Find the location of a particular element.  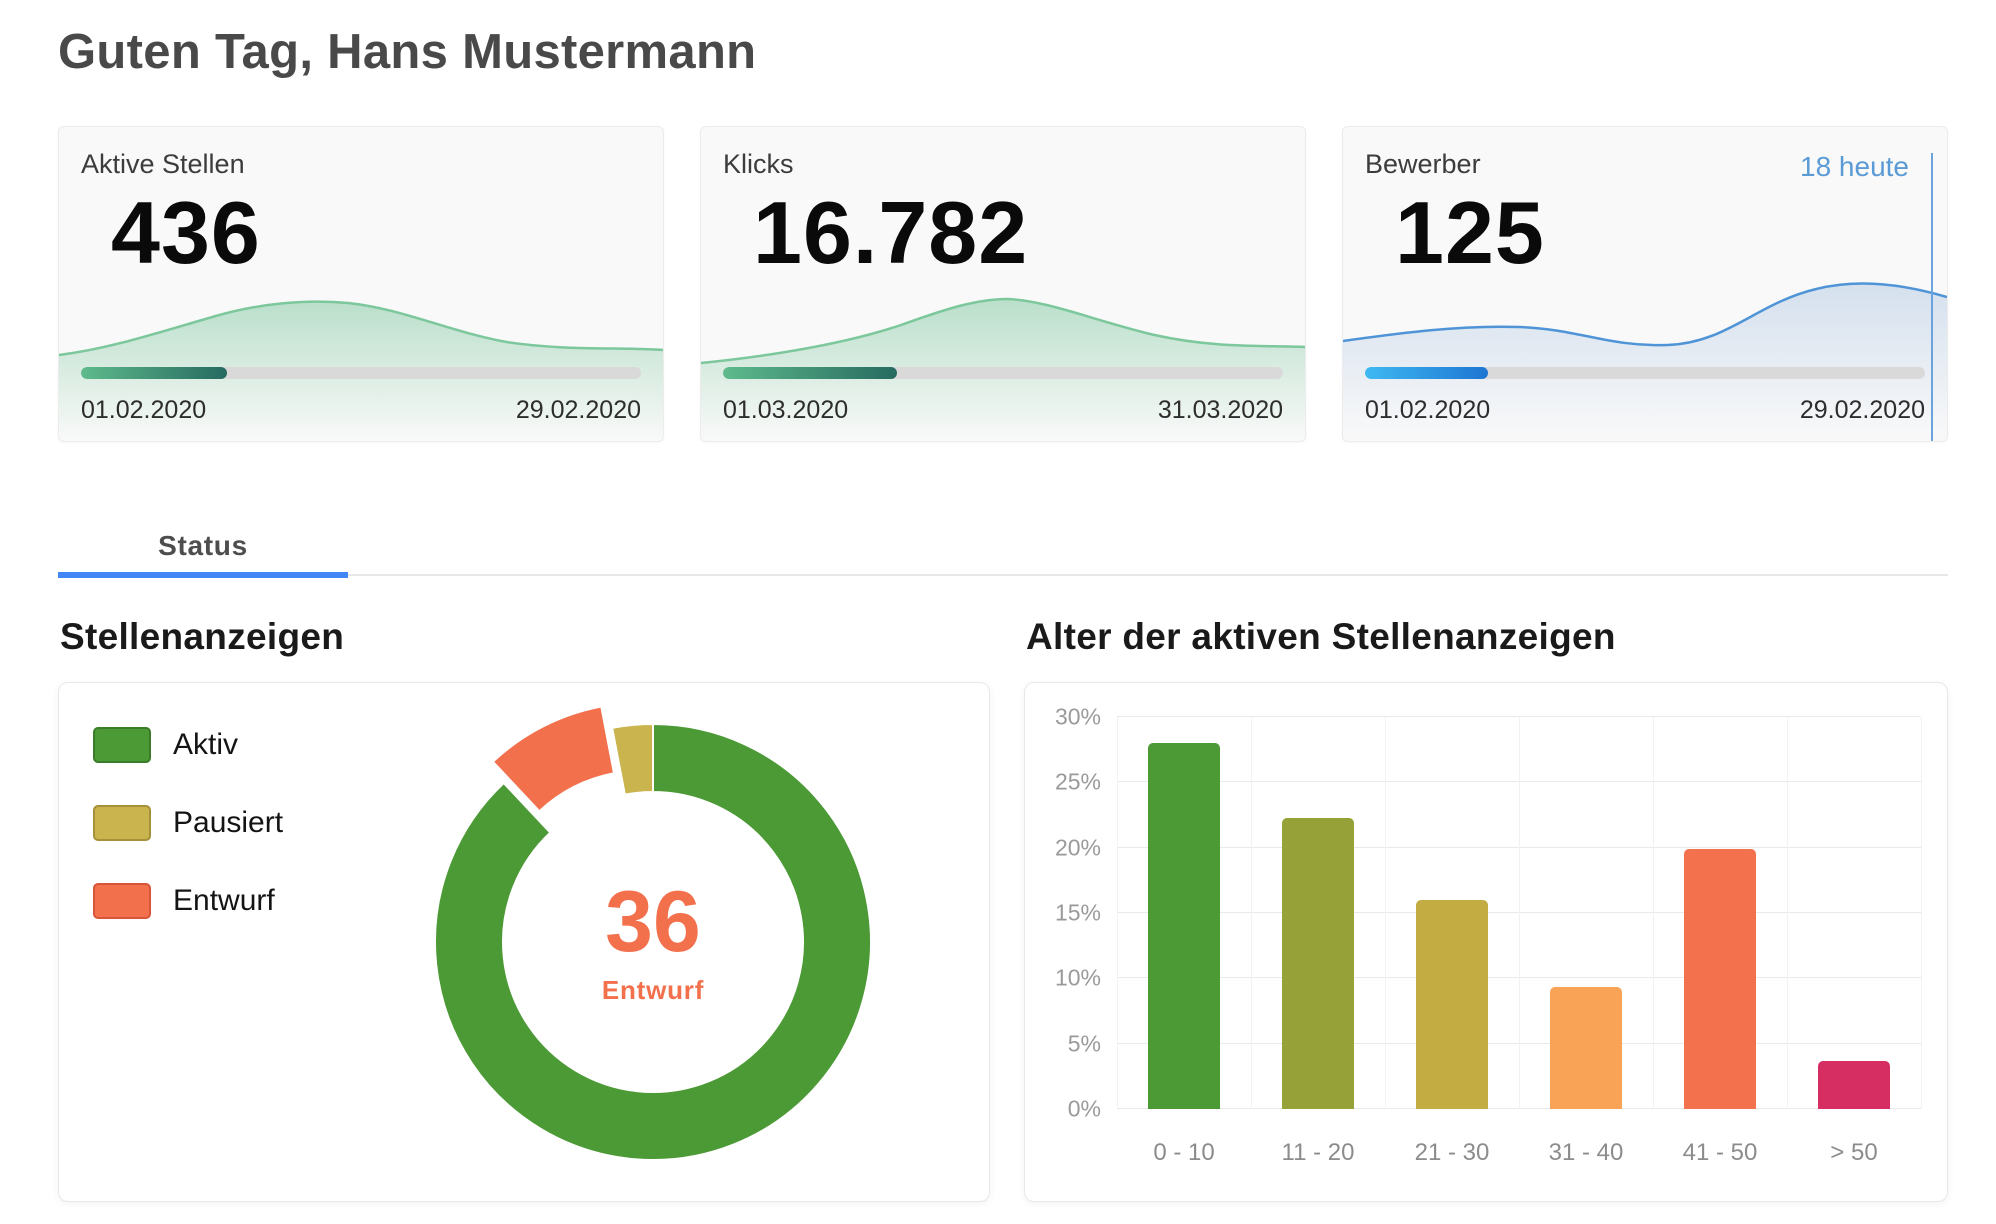

date-to: 31.03.2020 is located at coordinates (1220, 410).